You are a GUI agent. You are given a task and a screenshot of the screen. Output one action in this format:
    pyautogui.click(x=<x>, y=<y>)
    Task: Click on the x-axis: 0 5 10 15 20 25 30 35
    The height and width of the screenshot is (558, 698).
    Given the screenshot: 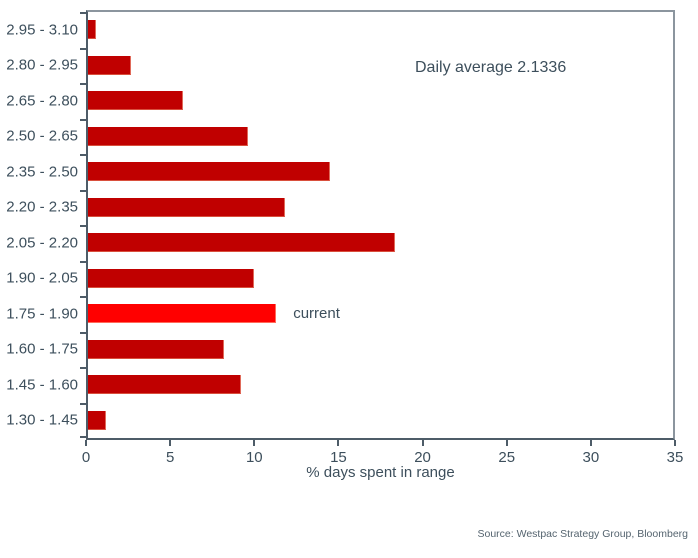 What is the action you would take?
    pyautogui.click(x=382, y=455)
    